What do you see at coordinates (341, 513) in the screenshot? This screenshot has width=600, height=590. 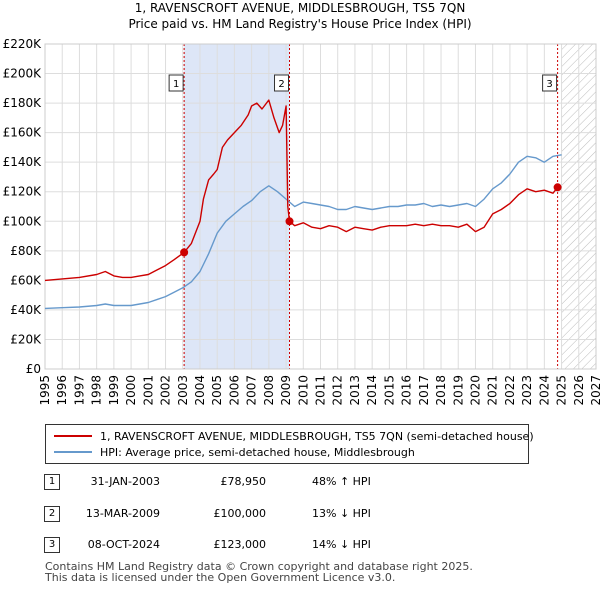 I see `sale-hpi-diff: 13% ↓ HPI` at bounding box center [341, 513].